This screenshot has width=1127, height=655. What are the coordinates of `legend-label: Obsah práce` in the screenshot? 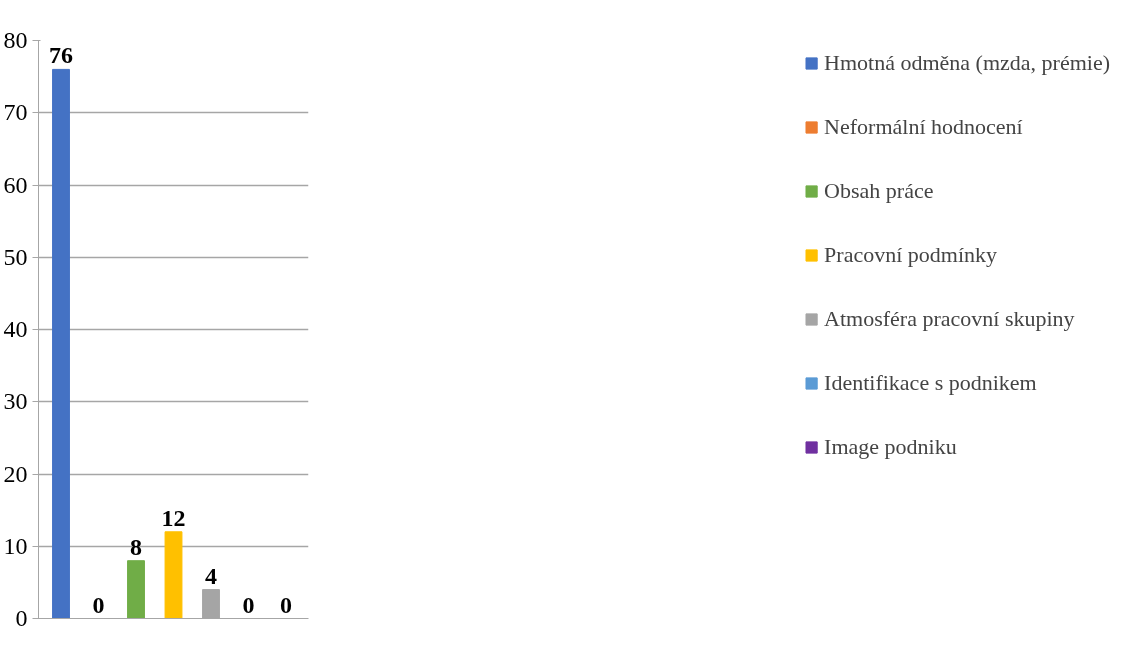 It's located at (879, 191).